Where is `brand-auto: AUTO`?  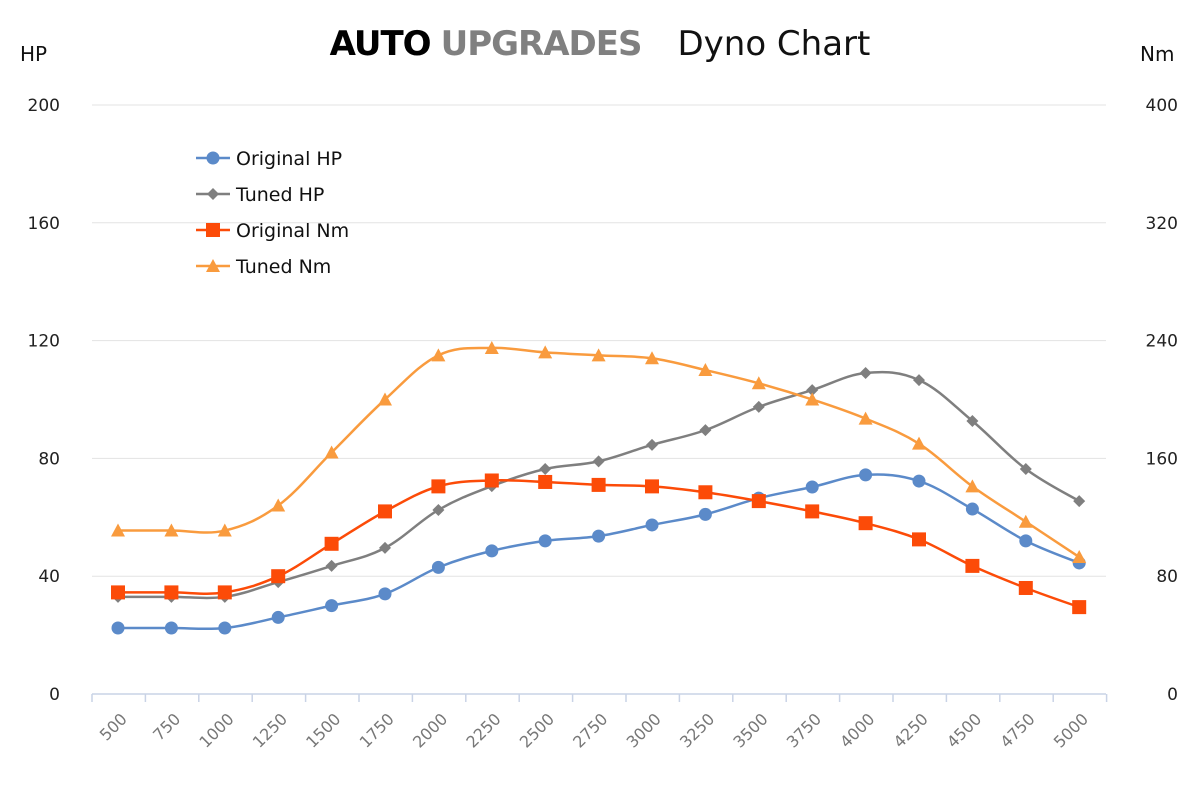
brand-auto: AUTO is located at coordinates (380, 44).